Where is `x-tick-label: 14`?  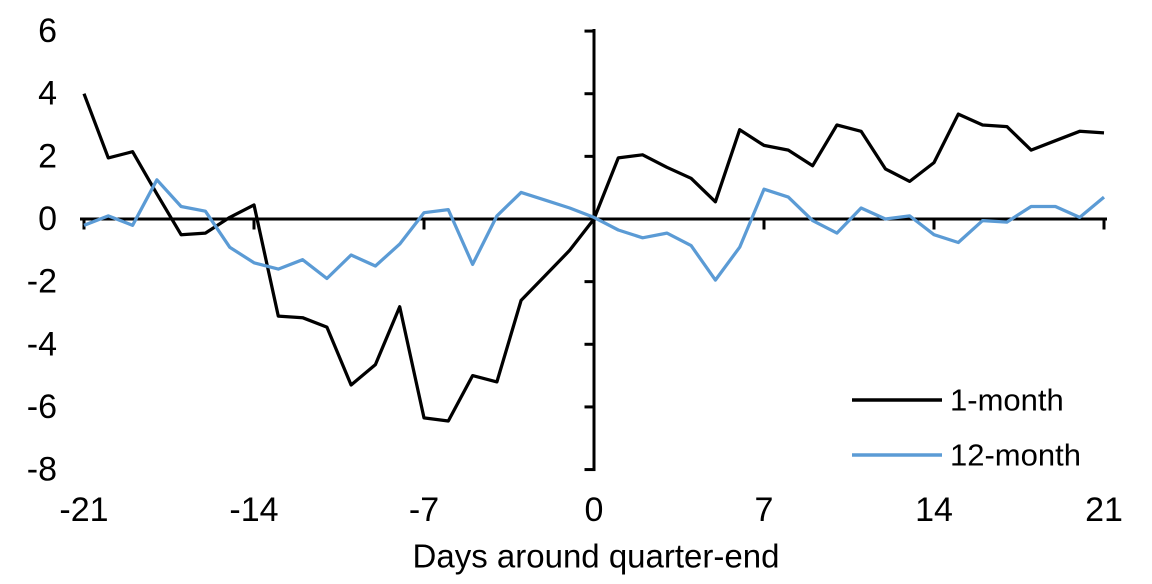 x-tick-label: 14 is located at coordinates (934, 510).